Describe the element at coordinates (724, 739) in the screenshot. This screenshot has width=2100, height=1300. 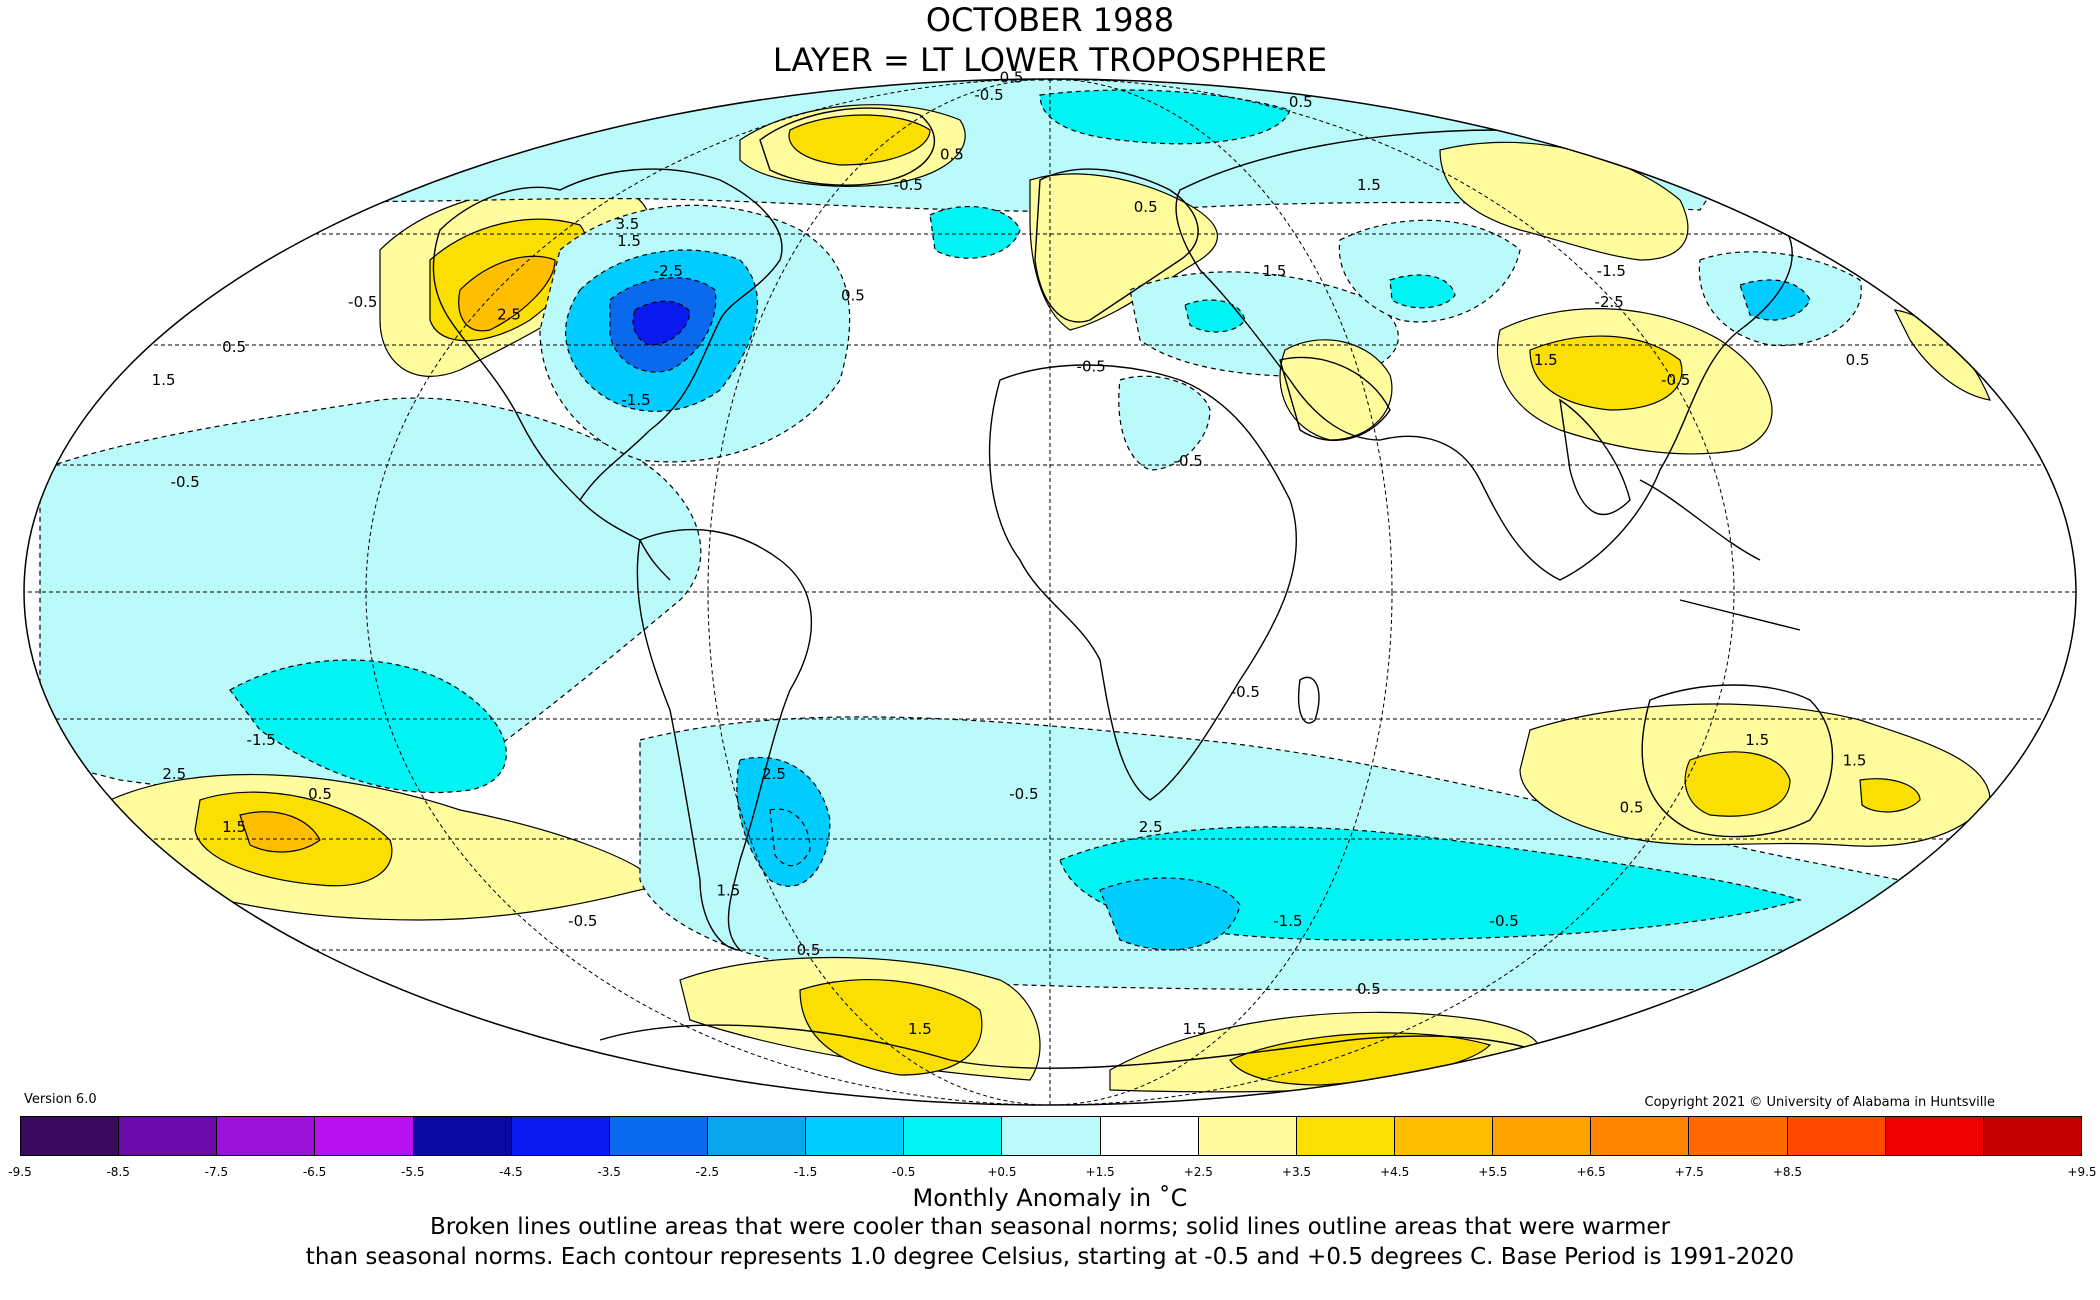
I see `south-america-outline` at that location.